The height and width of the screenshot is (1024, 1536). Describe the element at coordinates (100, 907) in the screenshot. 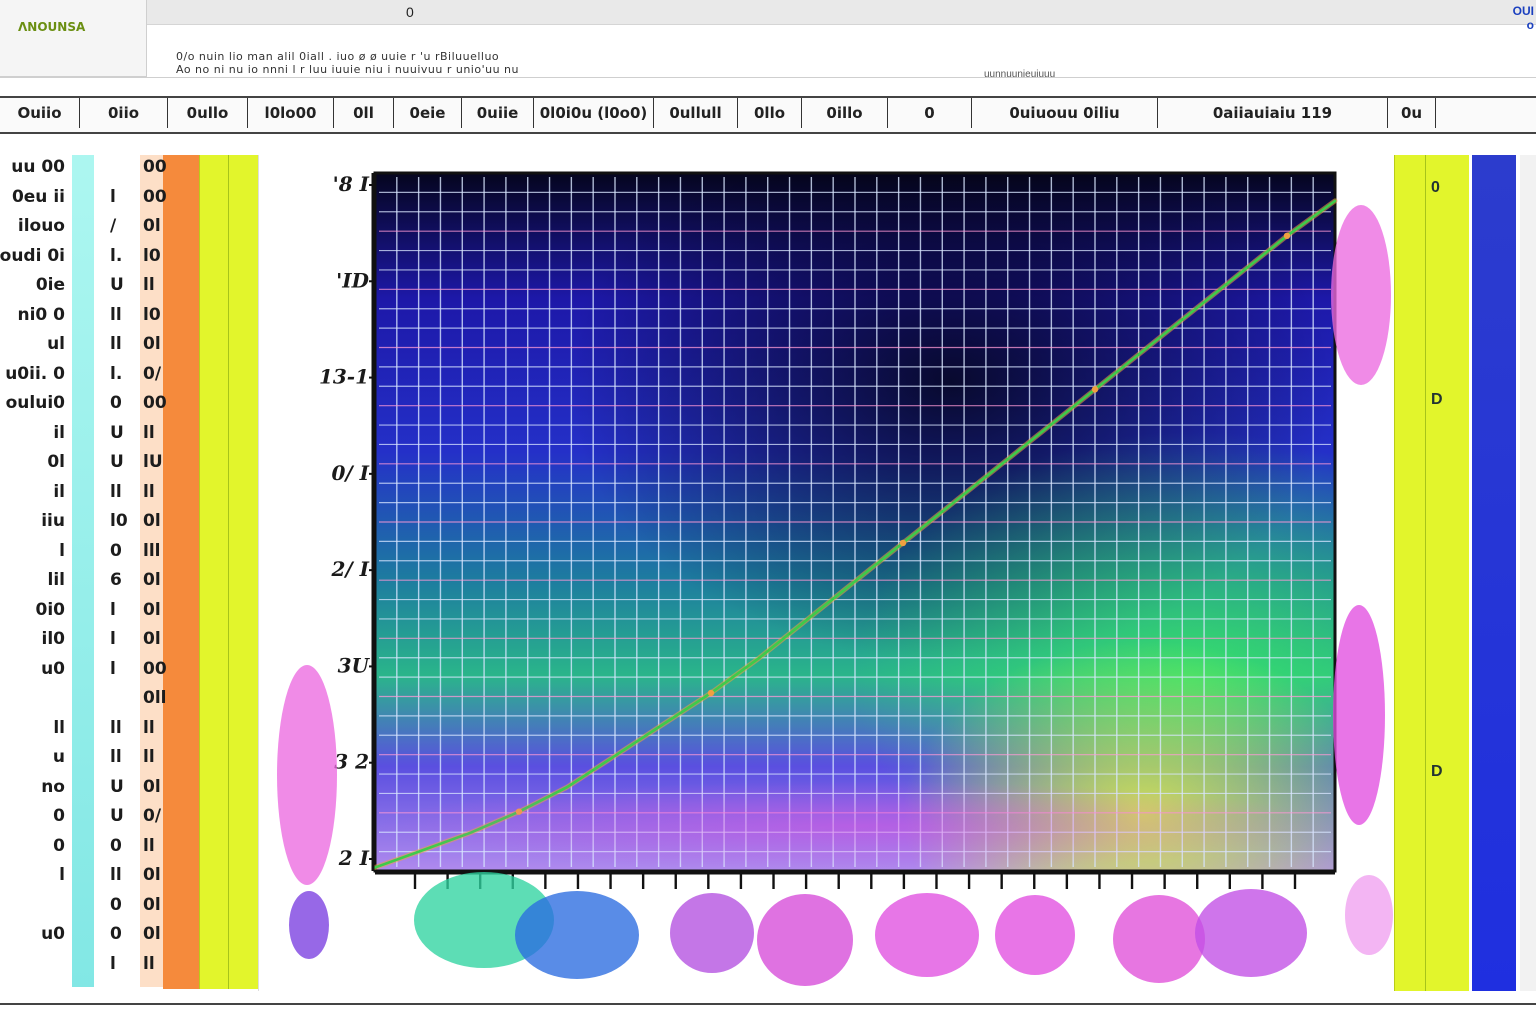

I see `list-item: 0 0l` at that location.